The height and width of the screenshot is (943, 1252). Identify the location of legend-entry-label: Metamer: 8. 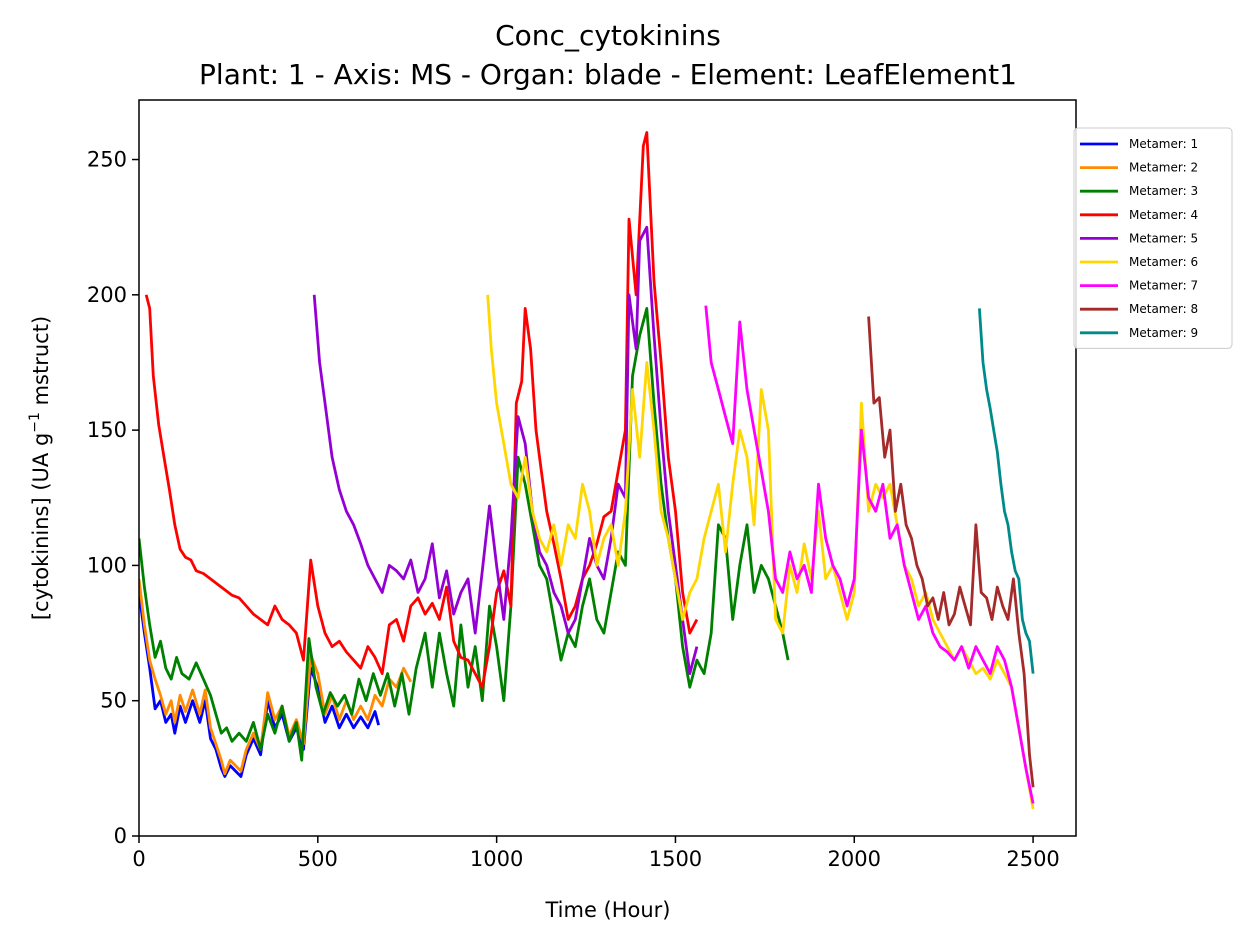
(1163, 309).